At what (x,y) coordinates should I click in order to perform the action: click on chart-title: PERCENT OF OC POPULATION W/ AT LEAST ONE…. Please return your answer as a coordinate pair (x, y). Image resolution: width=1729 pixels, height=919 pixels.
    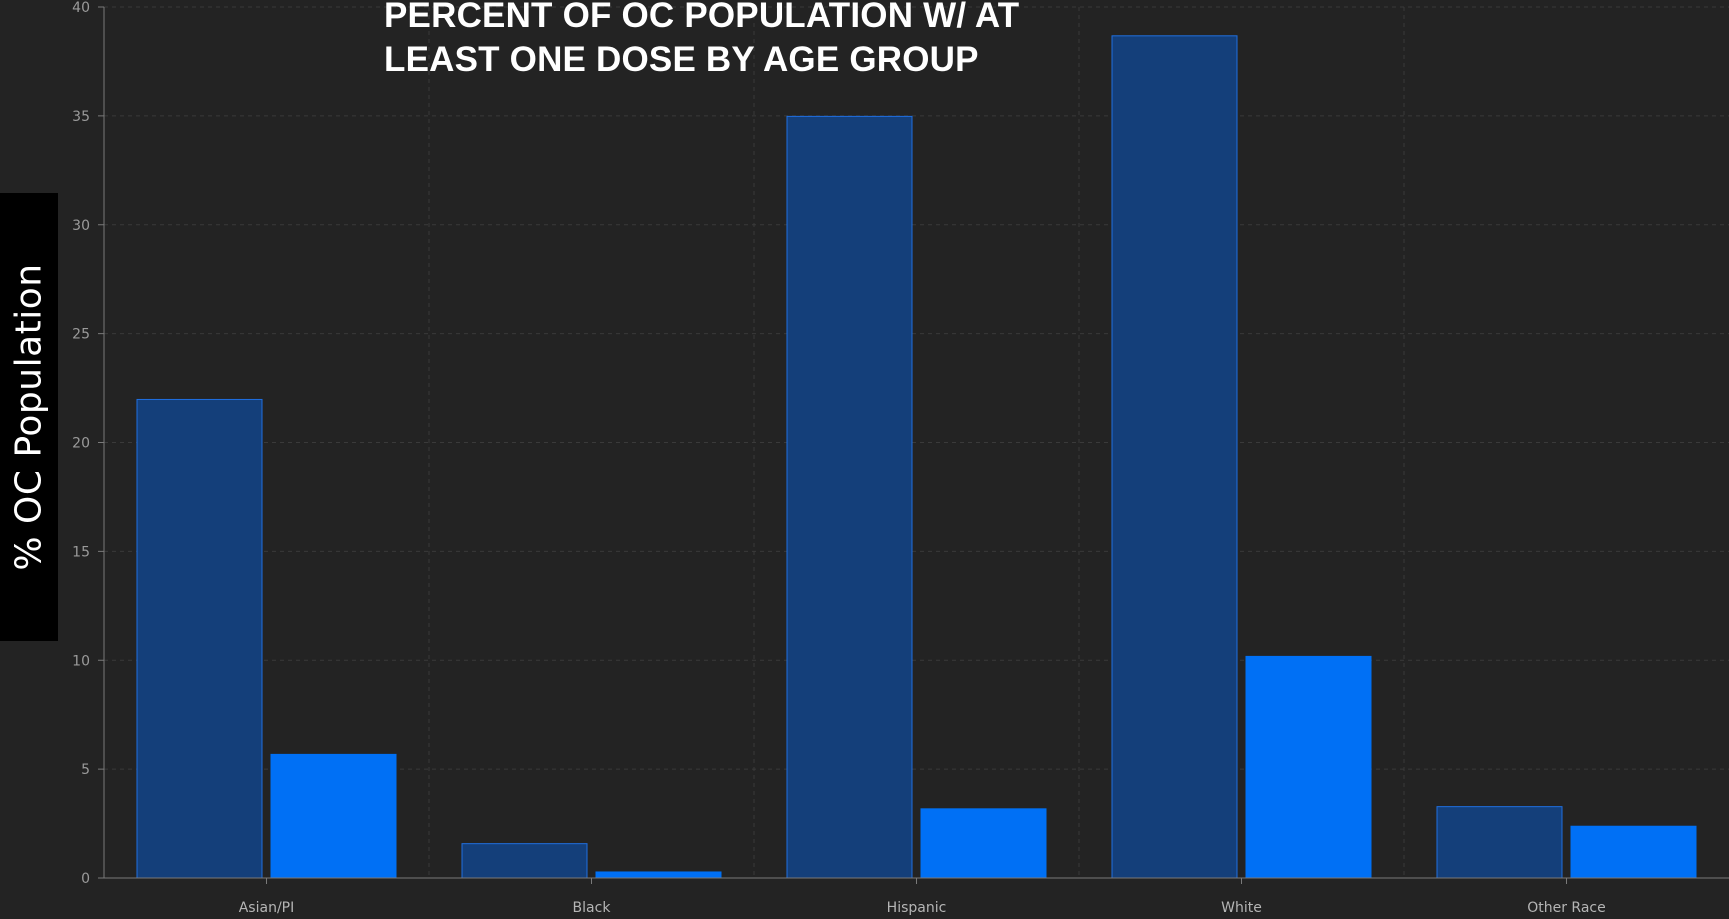
    Looking at the image, I should click on (702, 39).